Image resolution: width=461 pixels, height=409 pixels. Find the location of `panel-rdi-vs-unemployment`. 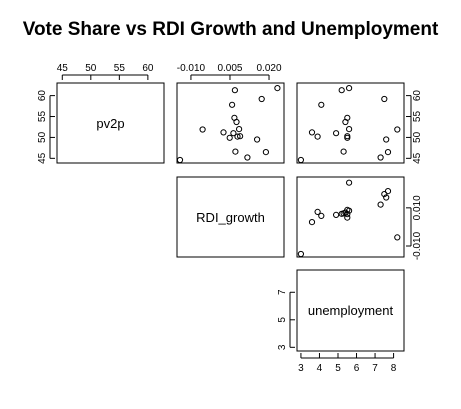

panel-rdi-vs-unemployment is located at coordinates (350, 217).